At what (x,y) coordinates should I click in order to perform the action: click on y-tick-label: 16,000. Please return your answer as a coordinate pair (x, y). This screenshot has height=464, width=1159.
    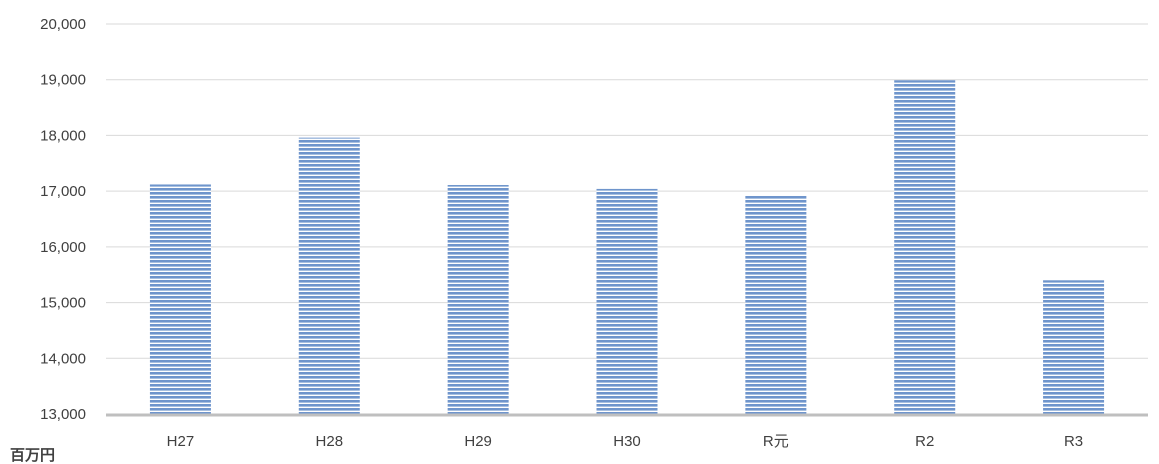
    Looking at the image, I should click on (63, 247).